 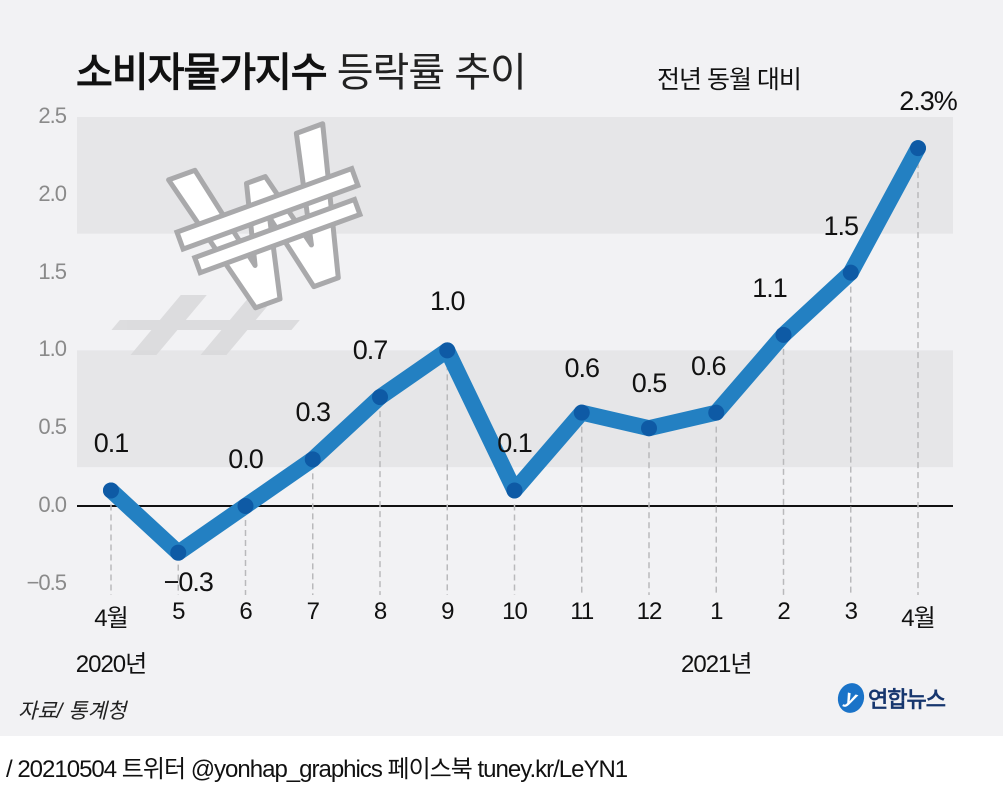 What do you see at coordinates (188, 581) in the screenshot?
I see `value-label: −0.3` at bounding box center [188, 581].